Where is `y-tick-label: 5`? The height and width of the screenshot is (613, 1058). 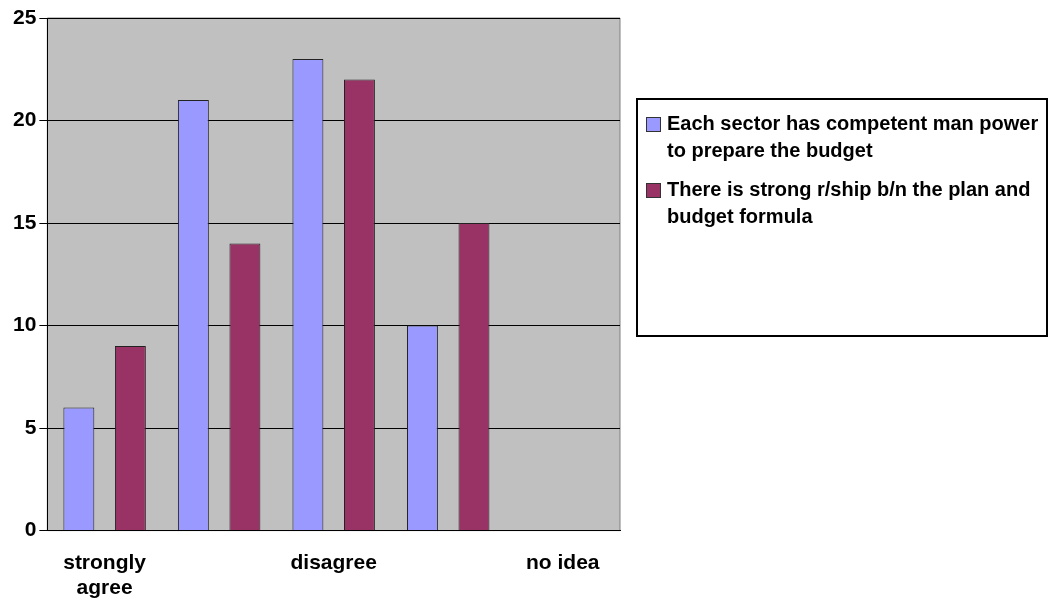 y-tick-label: 5 is located at coordinates (30, 426).